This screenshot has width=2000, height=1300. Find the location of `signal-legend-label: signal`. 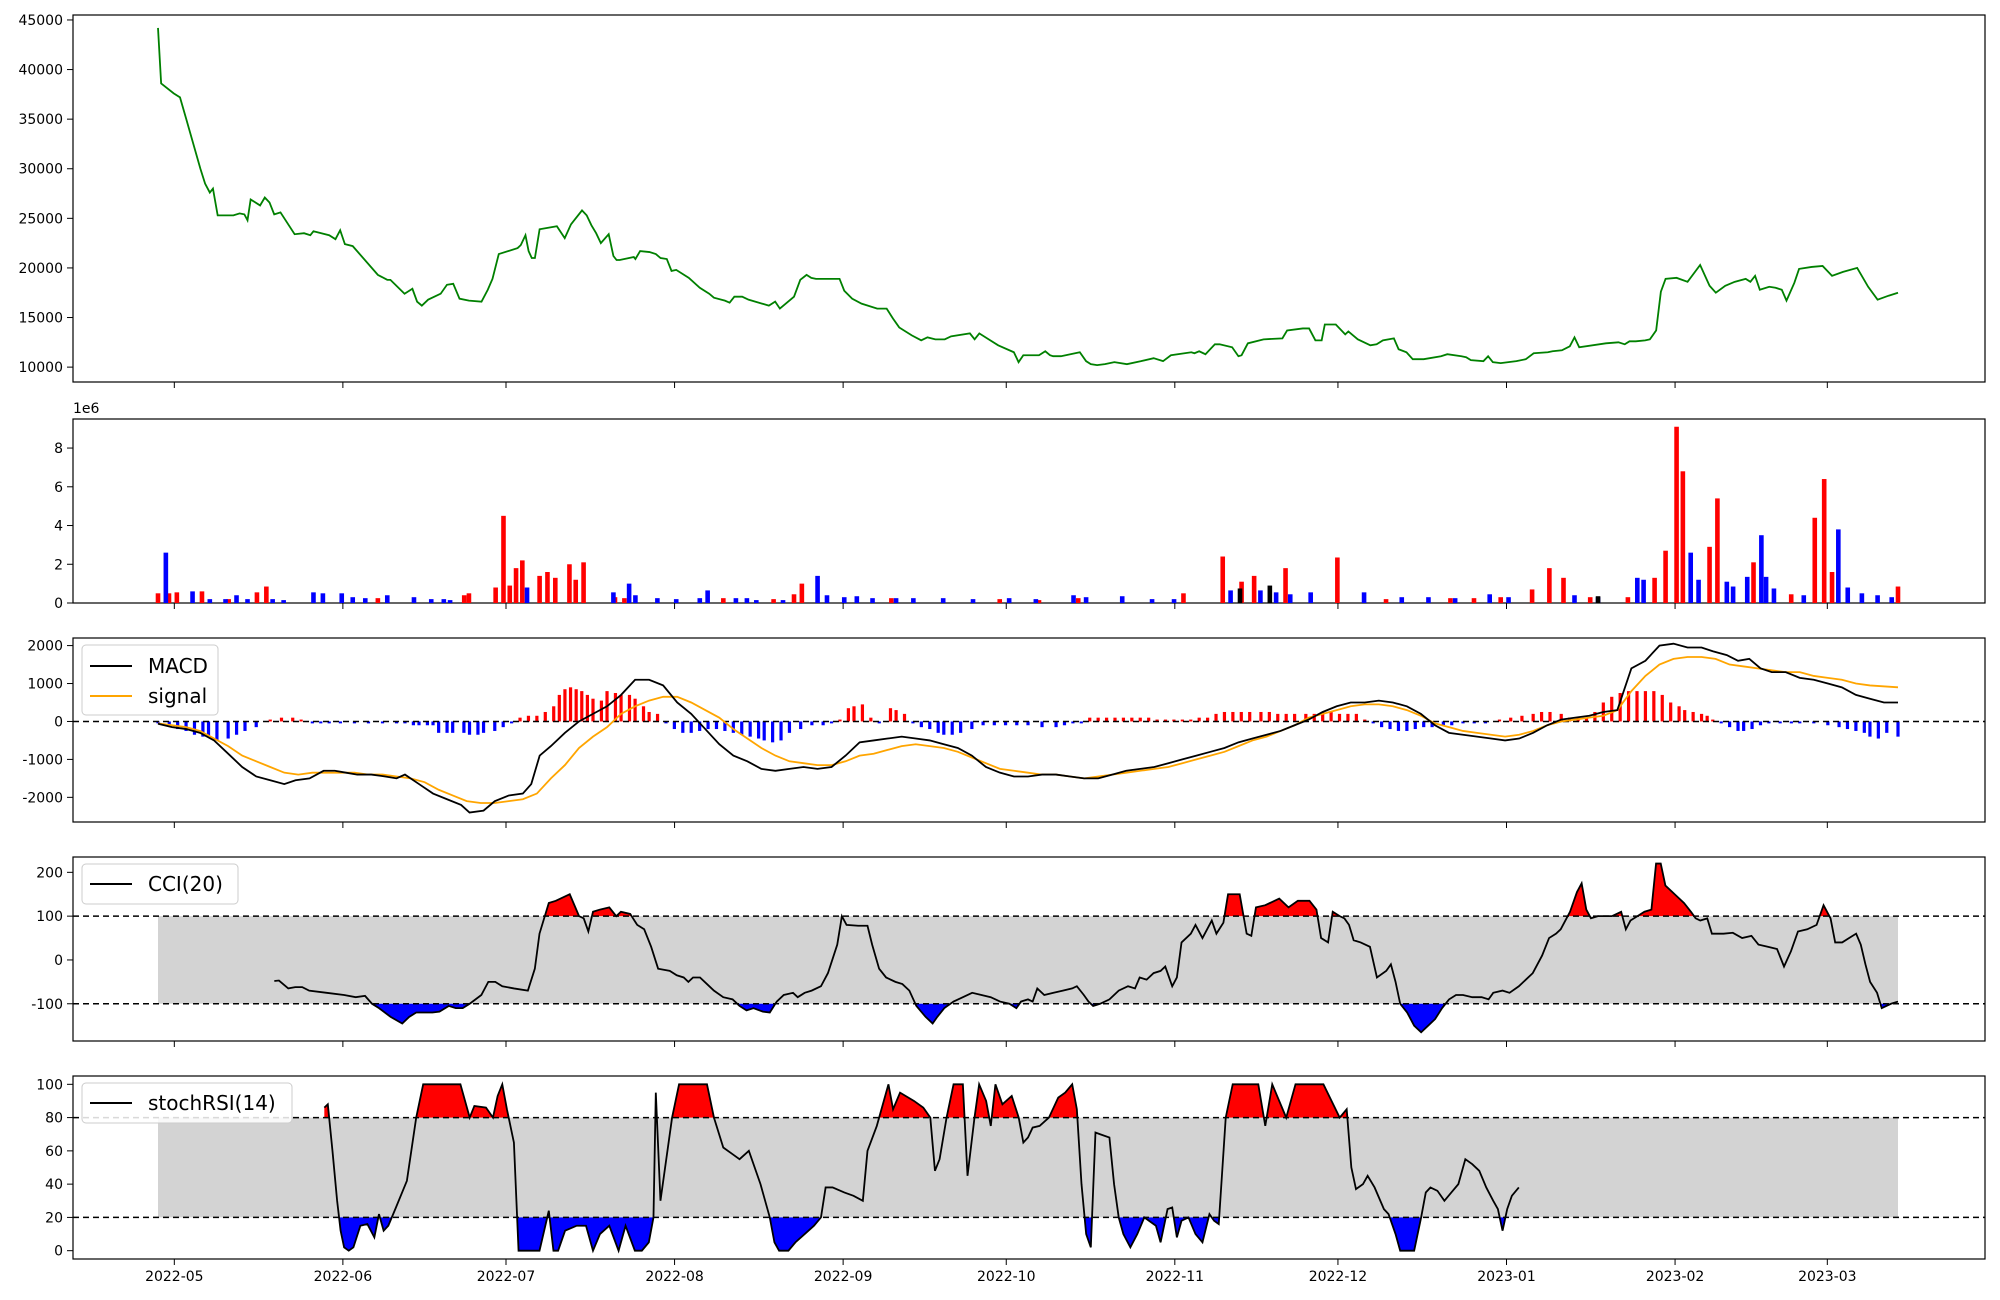

signal-legend-label: signal is located at coordinates (177, 696).